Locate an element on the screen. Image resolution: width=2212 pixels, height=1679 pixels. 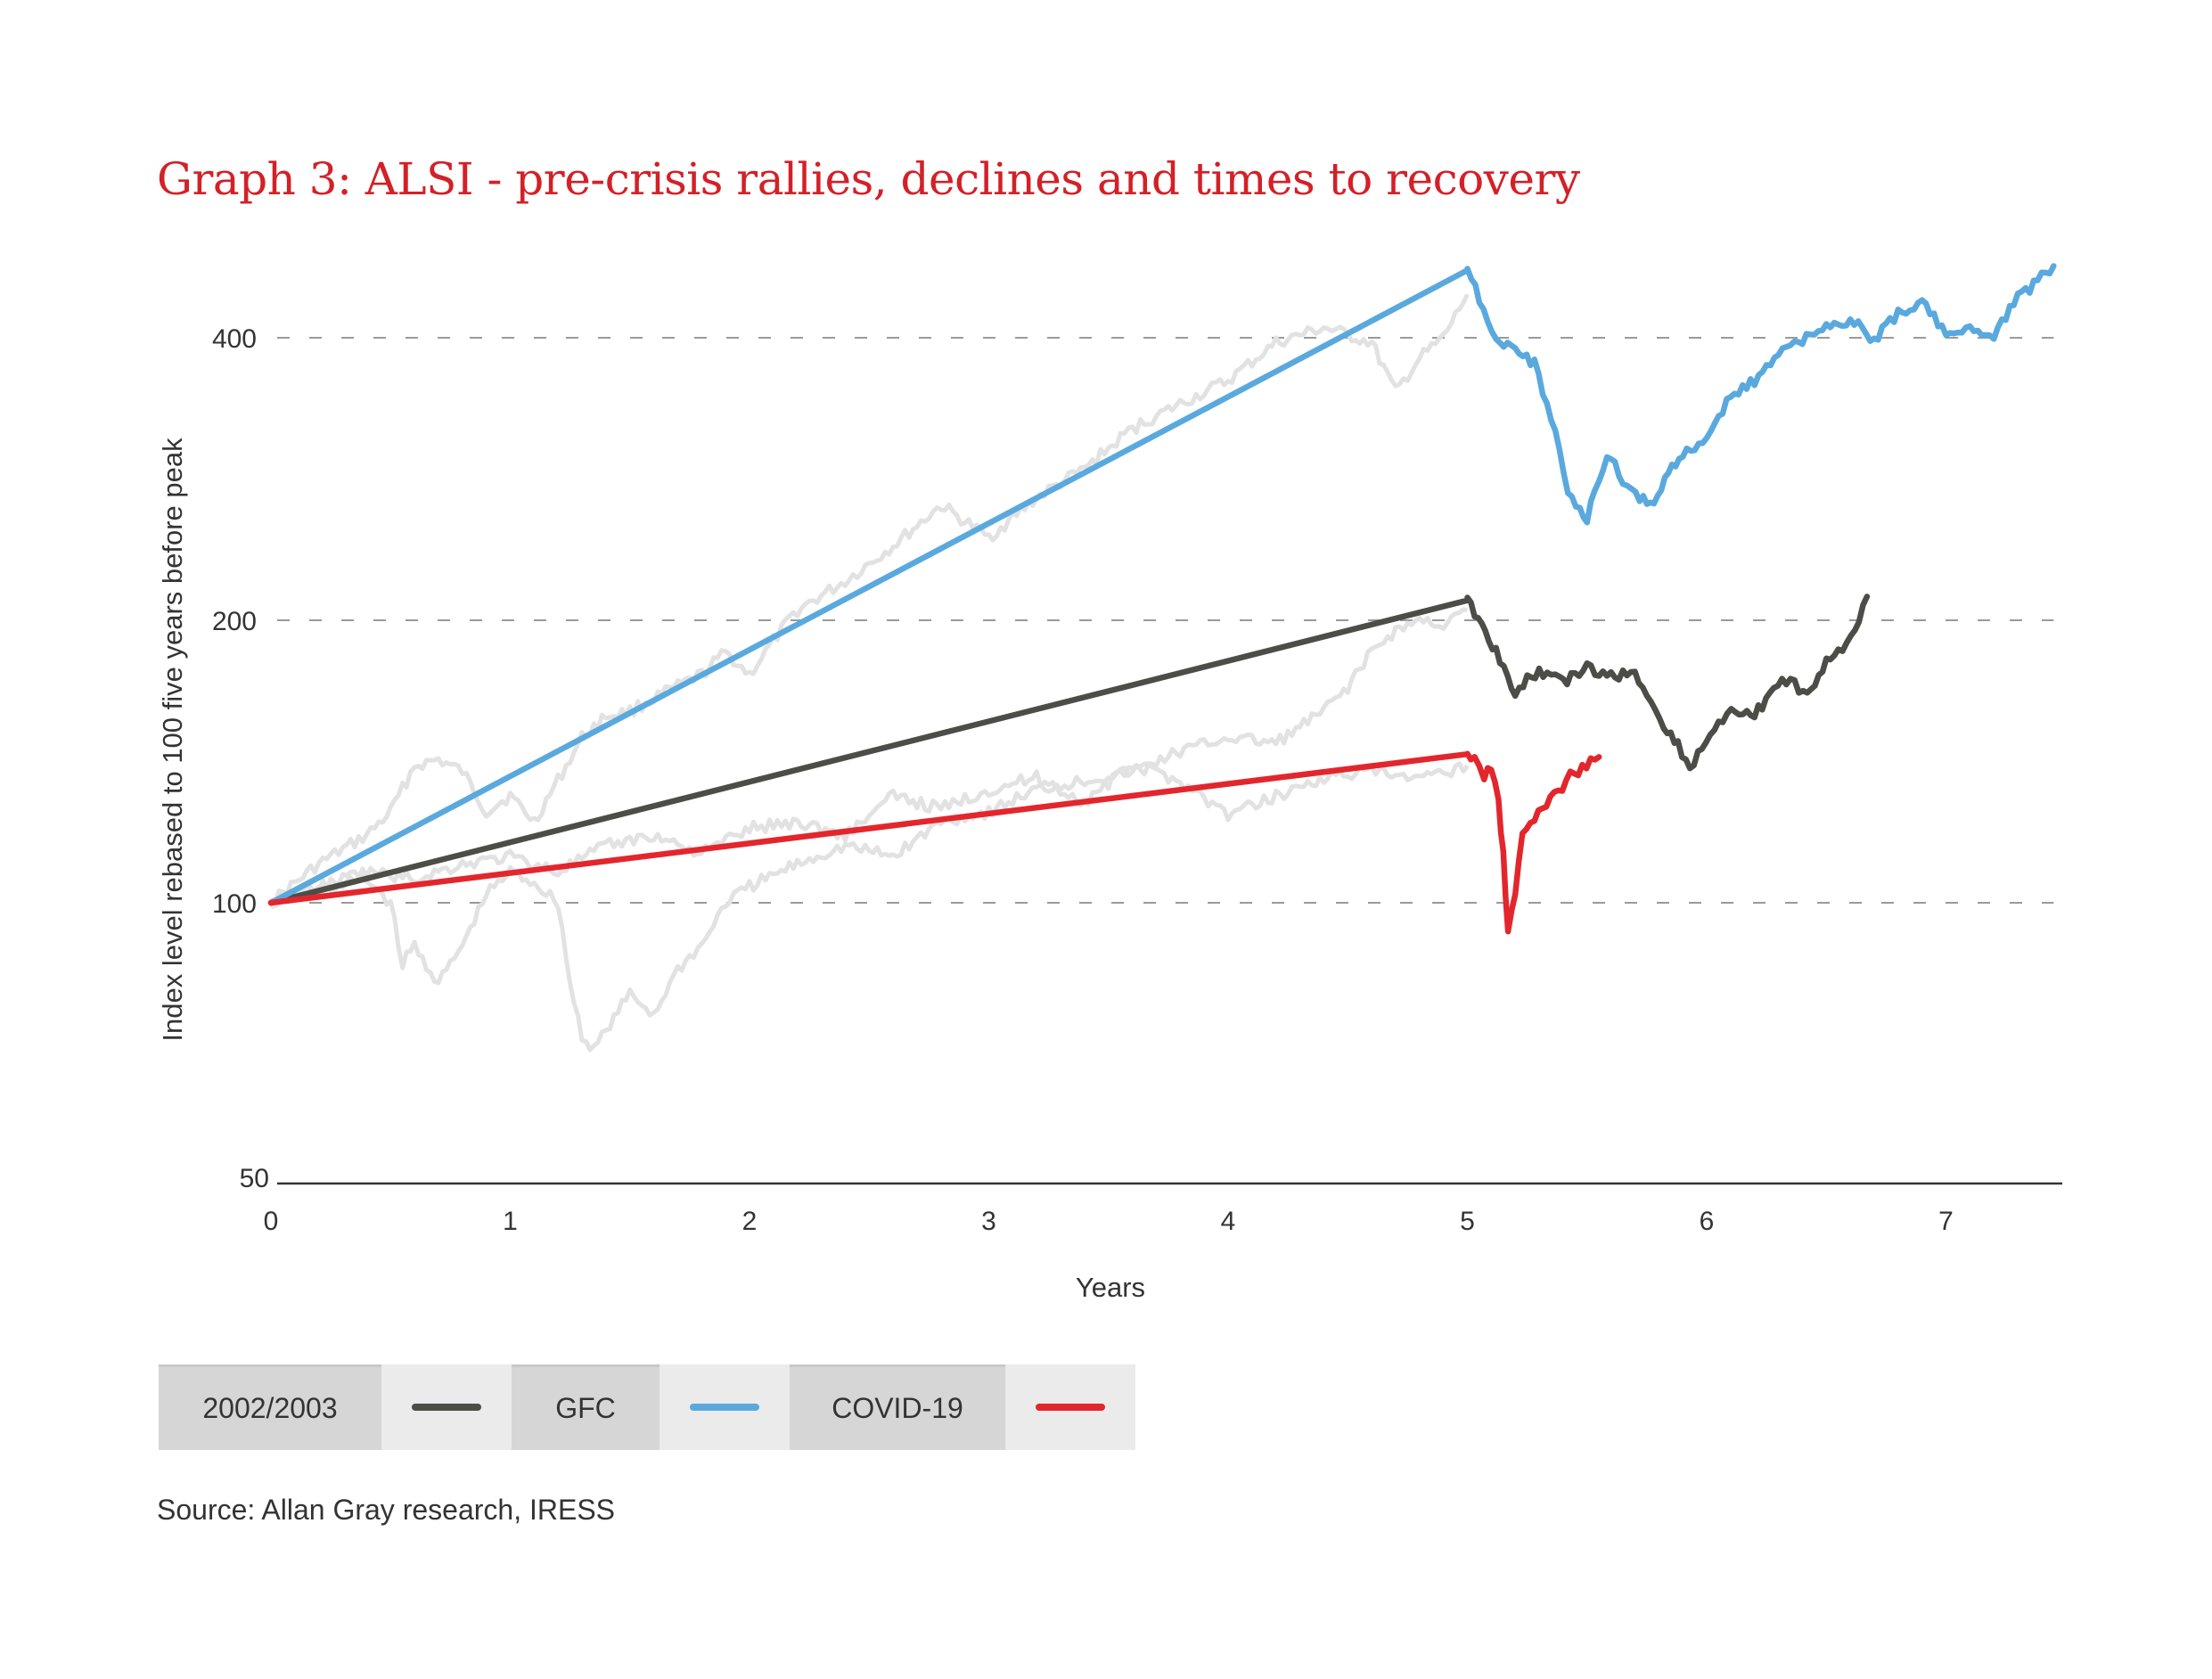
x-tick-label: 0 is located at coordinates (272, 1221).